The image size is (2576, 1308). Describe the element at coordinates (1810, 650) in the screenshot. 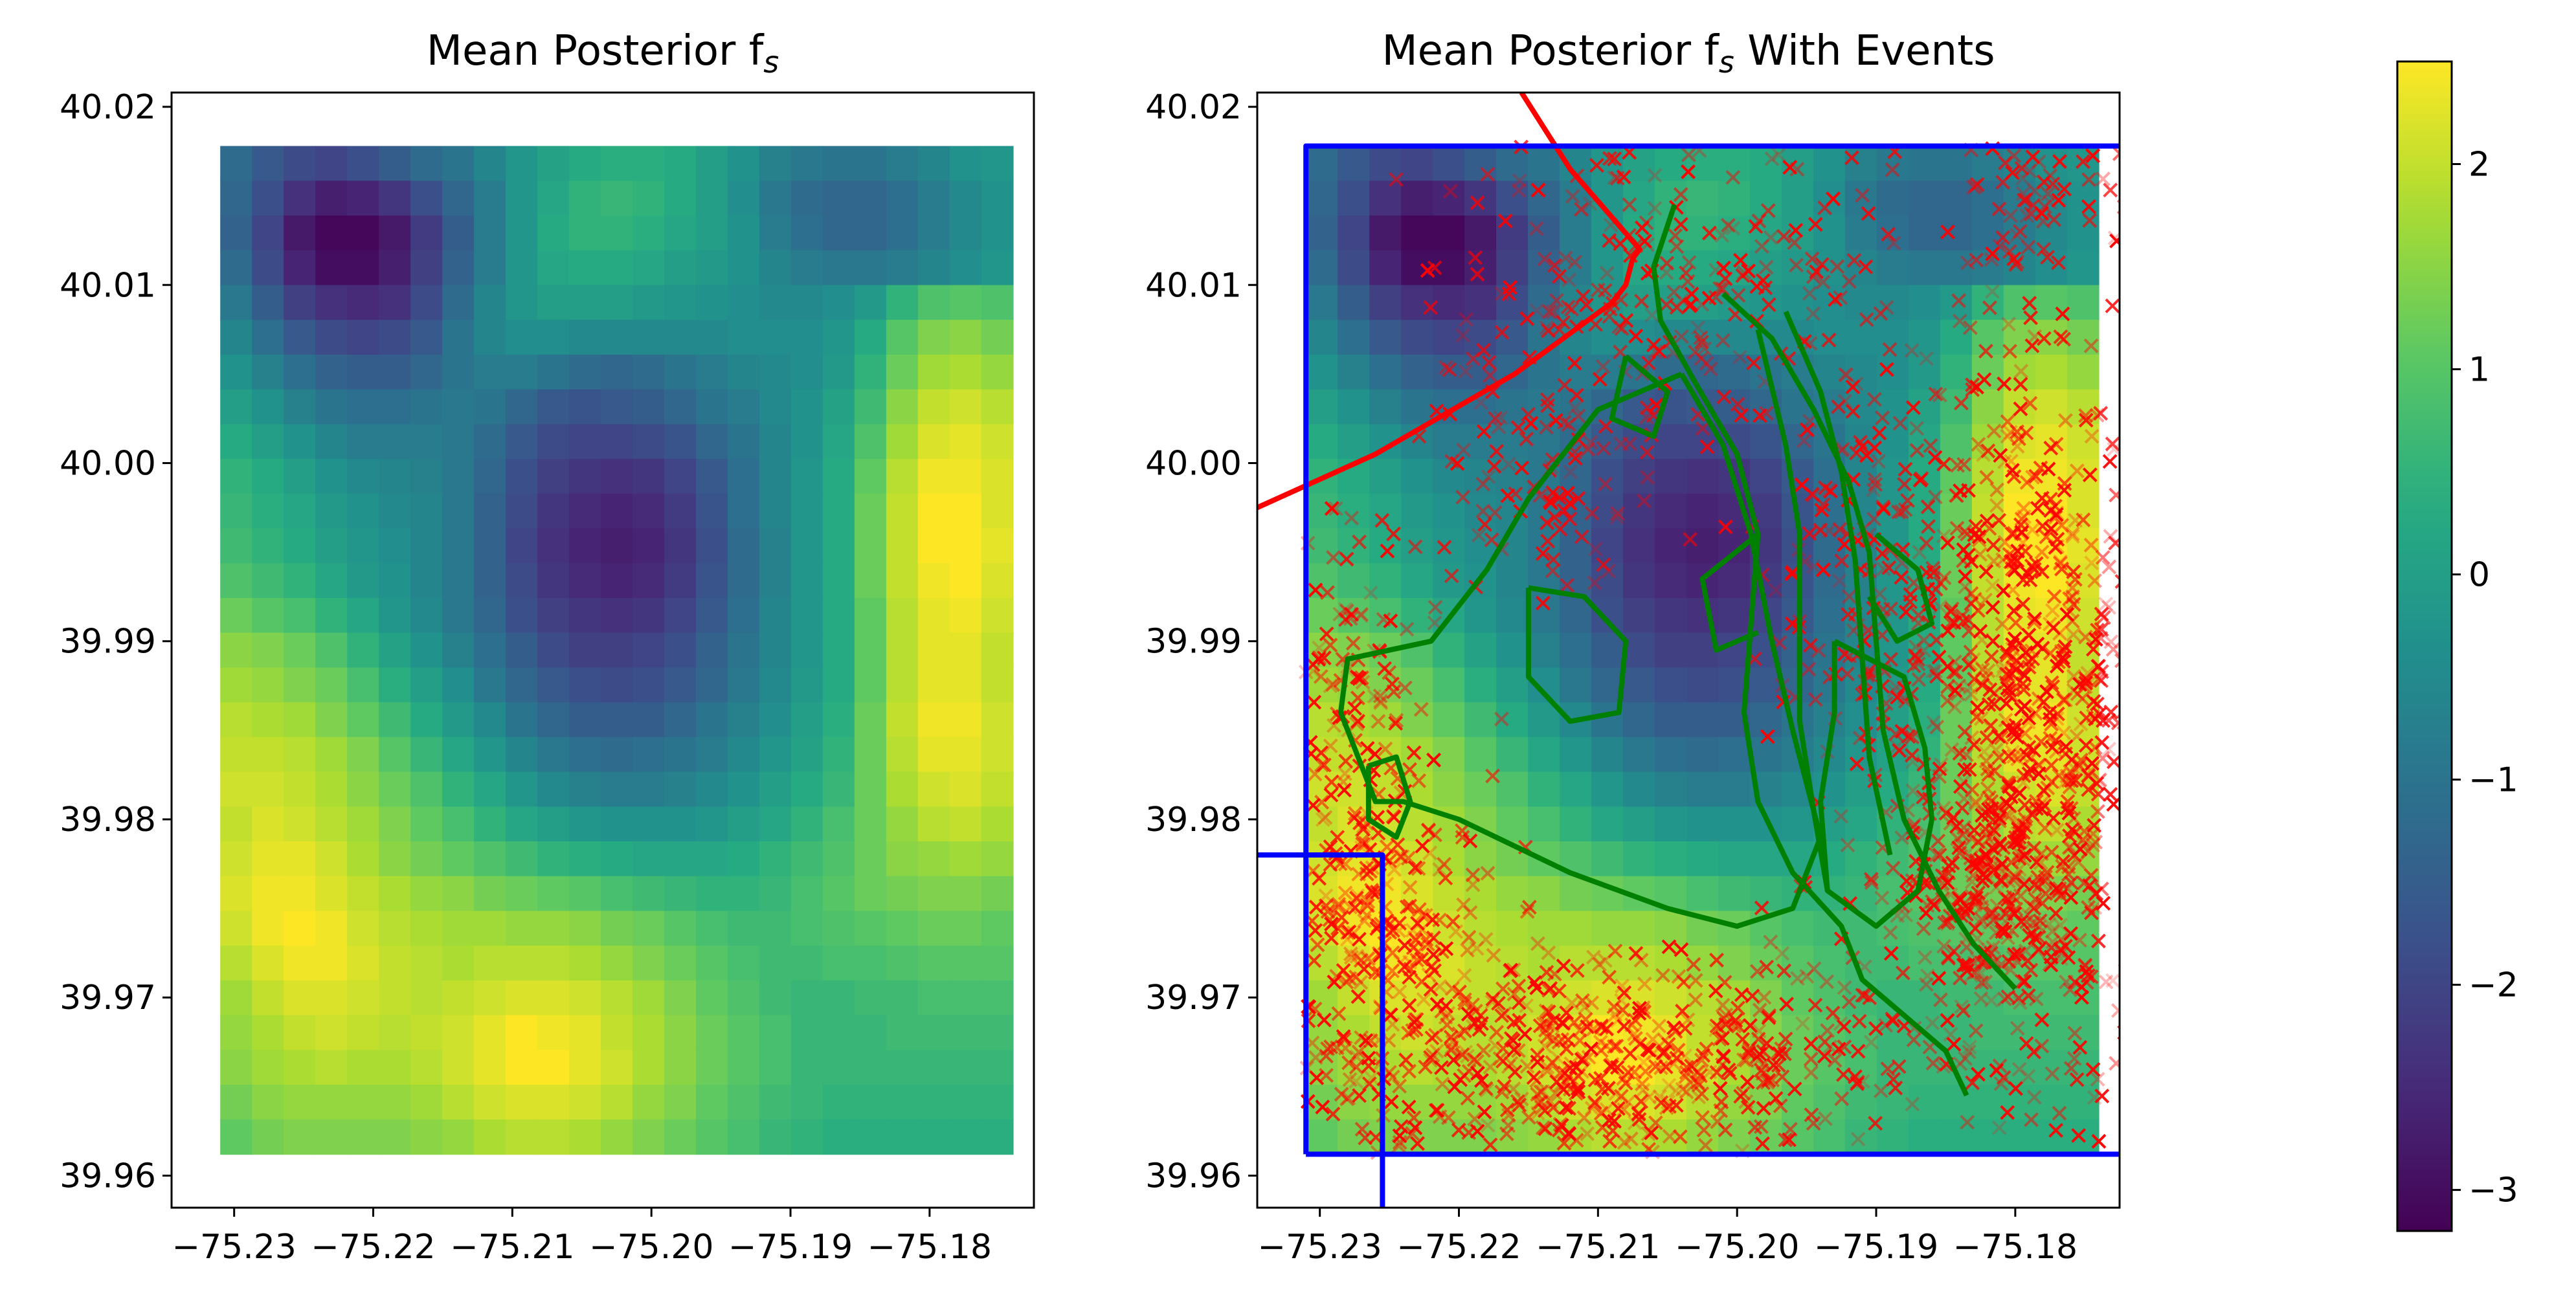

I see `park-outline-path` at that location.